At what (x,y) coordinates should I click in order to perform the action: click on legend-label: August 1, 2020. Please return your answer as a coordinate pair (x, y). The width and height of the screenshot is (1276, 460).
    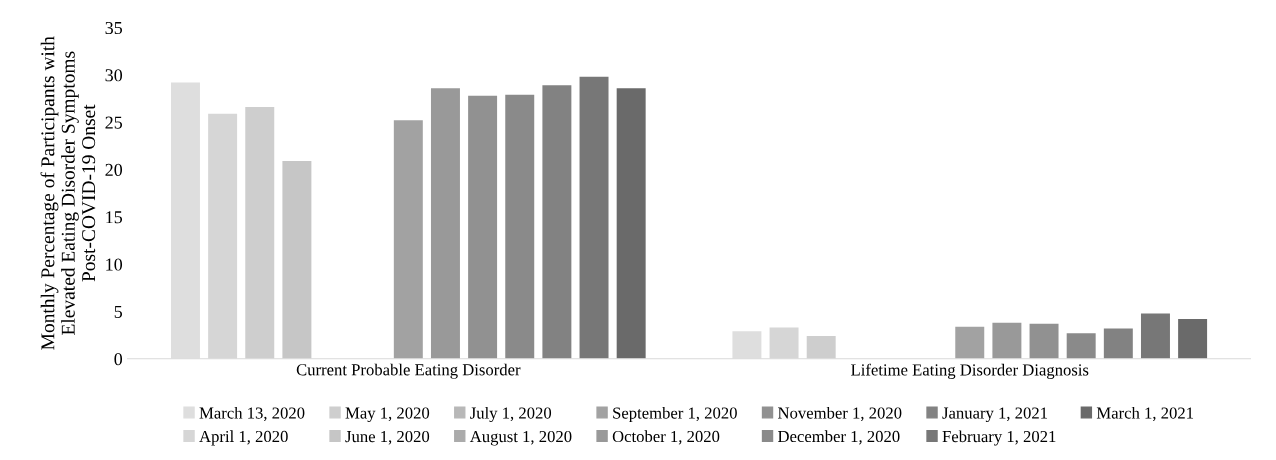
    Looking at the image, I should click on (520, 438).